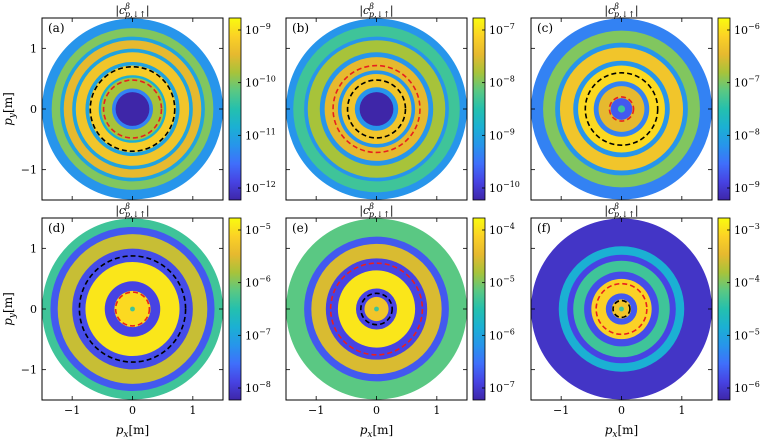  I want to click on panel-b: (b) |cβ p,↓↑| 10⁻⁷ 10⁻⁸ 10⁻⁹ 10⁻¹⁰, so click(402, 101).